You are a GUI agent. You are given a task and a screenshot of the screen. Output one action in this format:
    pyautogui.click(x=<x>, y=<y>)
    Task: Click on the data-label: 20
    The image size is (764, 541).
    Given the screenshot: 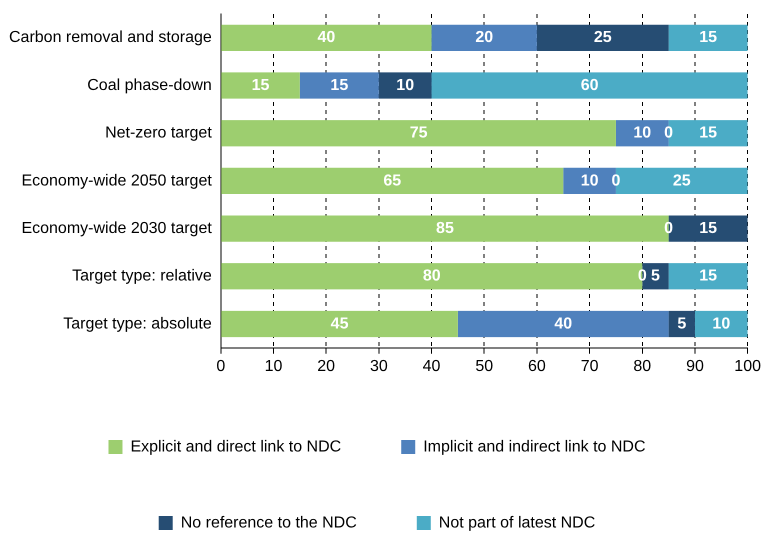 What is the action you would take?
    pyautogui.click(x=484, y=37)
    